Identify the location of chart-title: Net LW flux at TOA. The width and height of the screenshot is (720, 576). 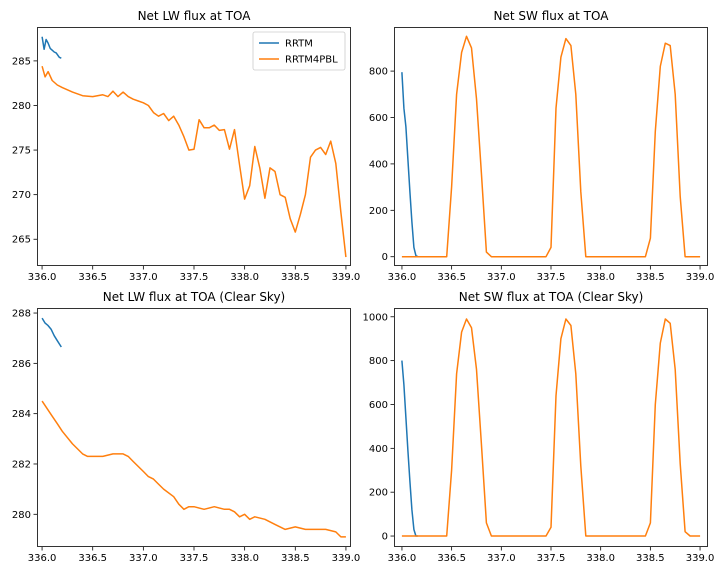
(195, 16).